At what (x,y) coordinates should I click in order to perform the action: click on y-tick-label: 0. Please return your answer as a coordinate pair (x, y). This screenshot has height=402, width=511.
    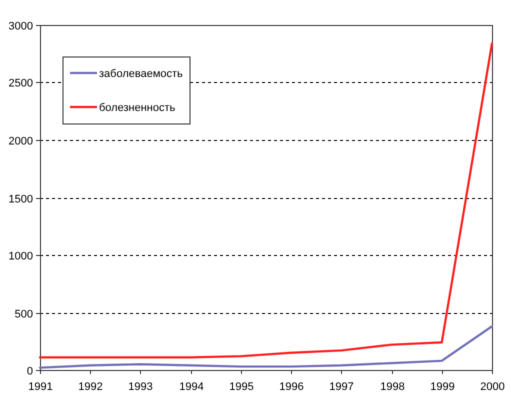
    Looking at the image, I should click on (29, 372).